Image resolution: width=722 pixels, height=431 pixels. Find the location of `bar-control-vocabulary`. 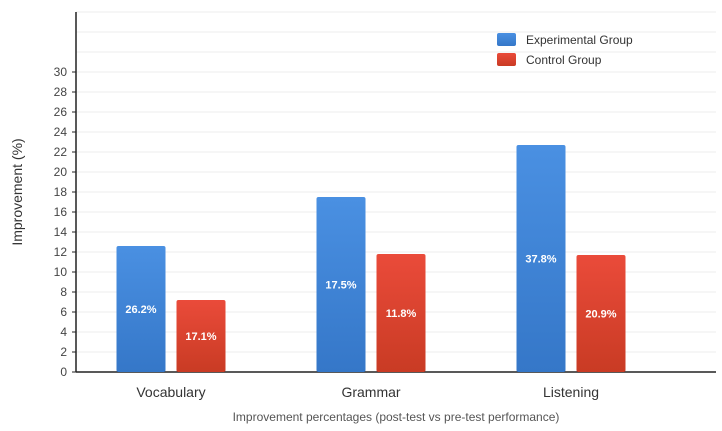

bar-control-vocabulary is located at coordinates (201, 336).